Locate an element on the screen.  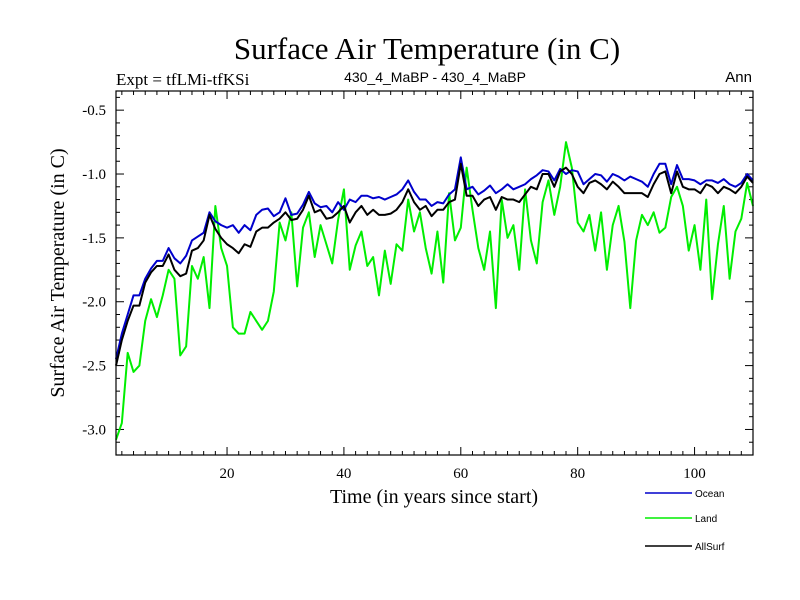
x-tick-label: 20 is located at coordinates (227, 474).